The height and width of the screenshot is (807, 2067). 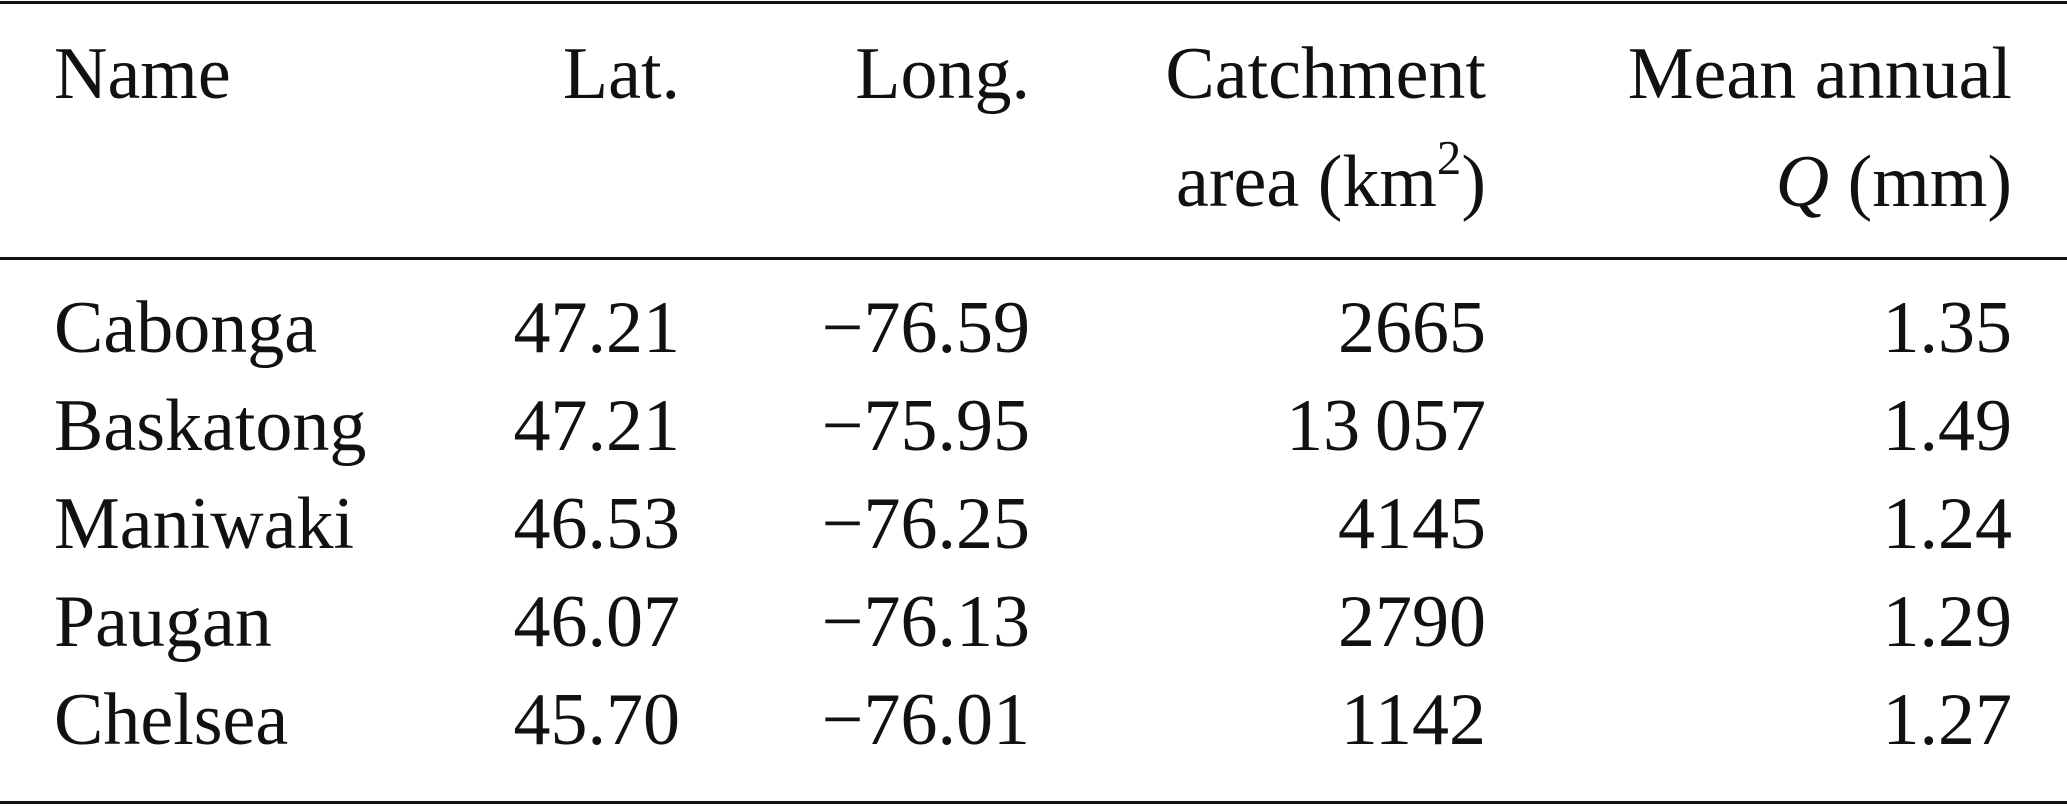 I want to click on header-q-unit: (mm), so click(x=1920, y=182).